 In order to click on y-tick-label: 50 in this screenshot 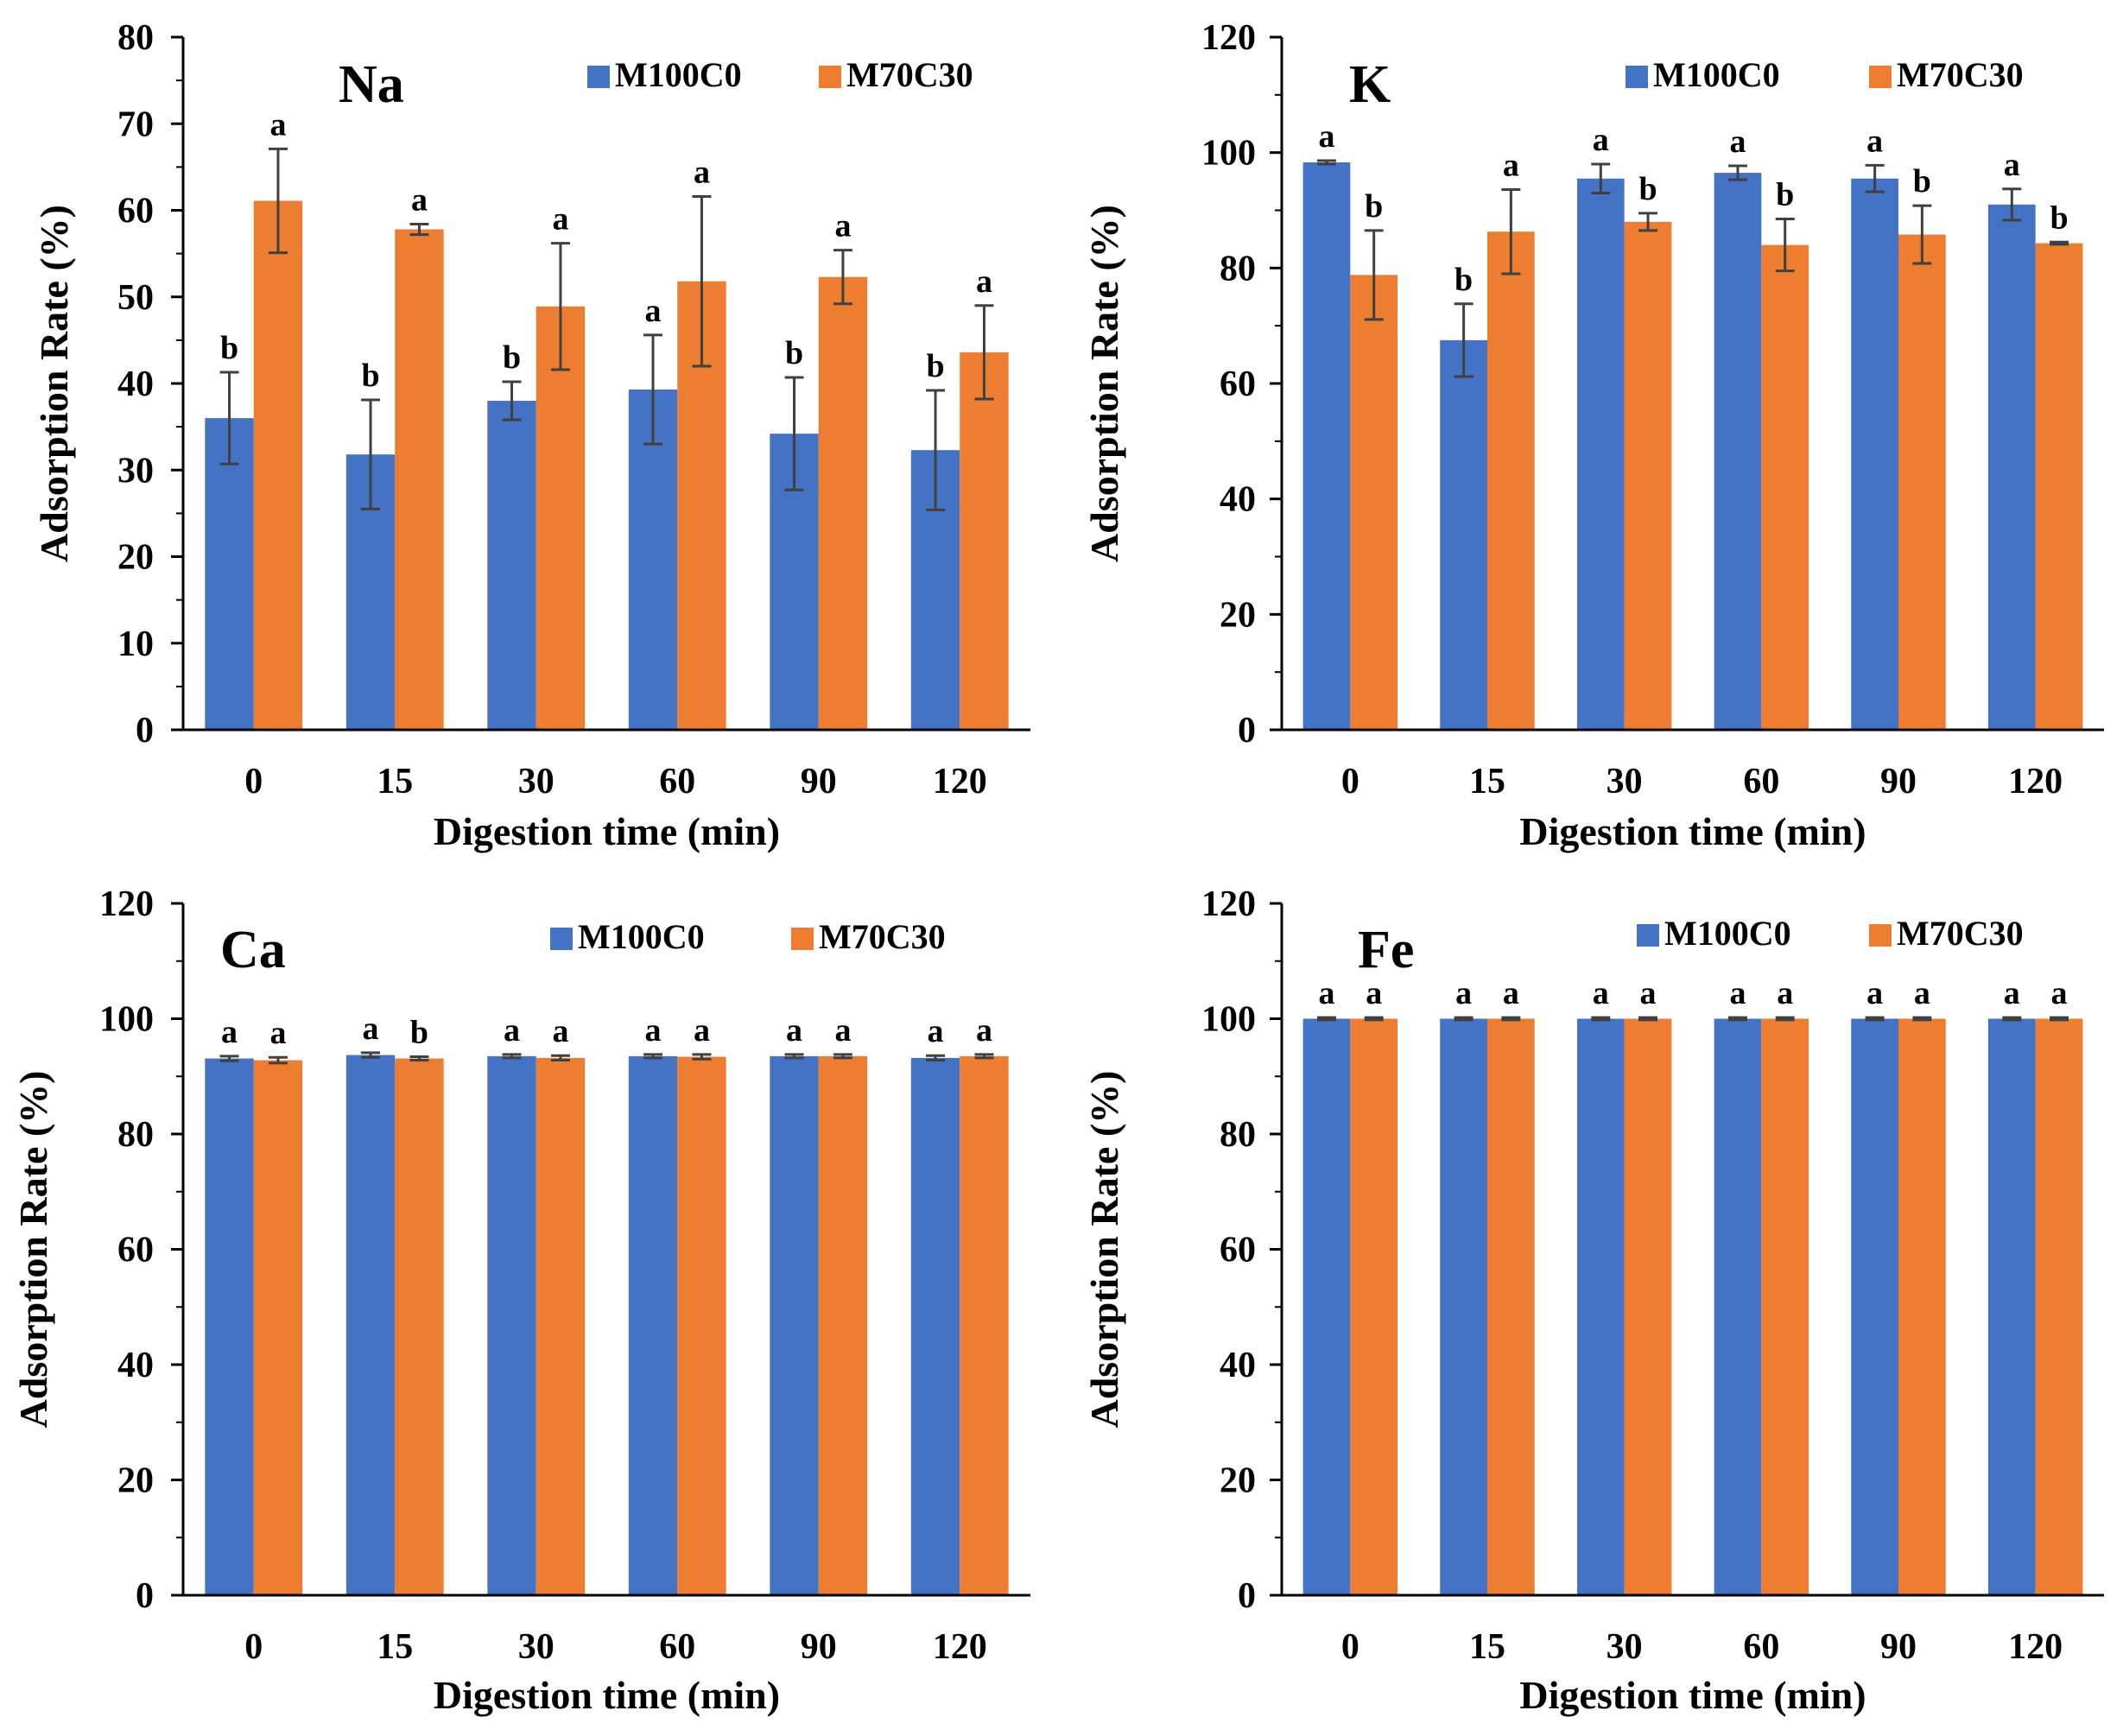, I will do `click(135, 298)`.